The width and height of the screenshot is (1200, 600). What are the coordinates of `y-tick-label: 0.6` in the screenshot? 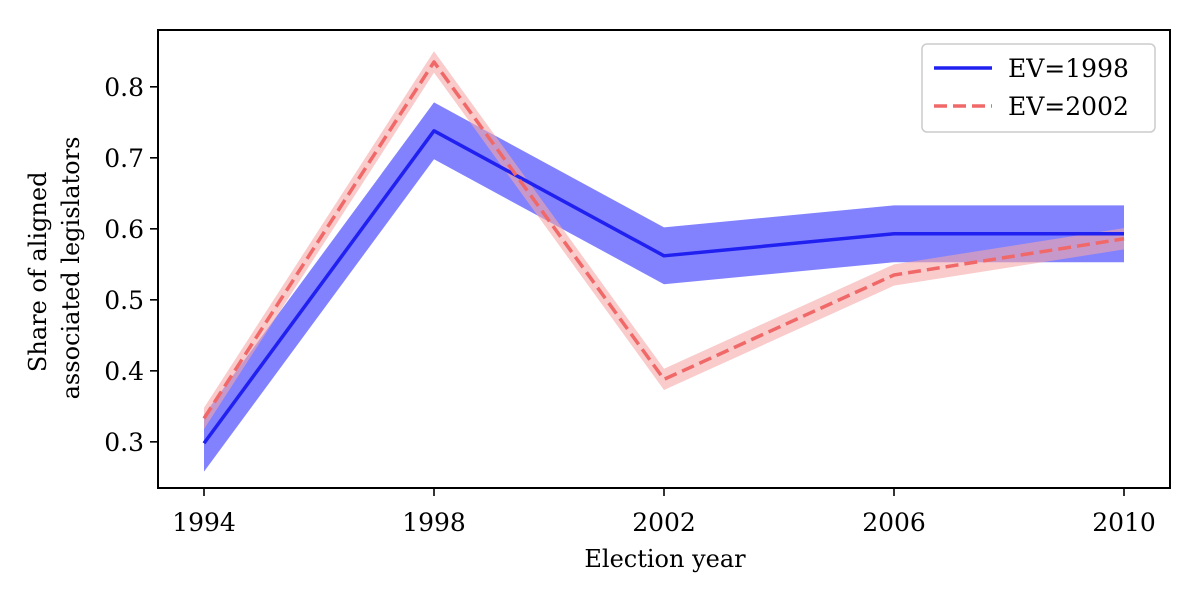 It's located at (124, 229).